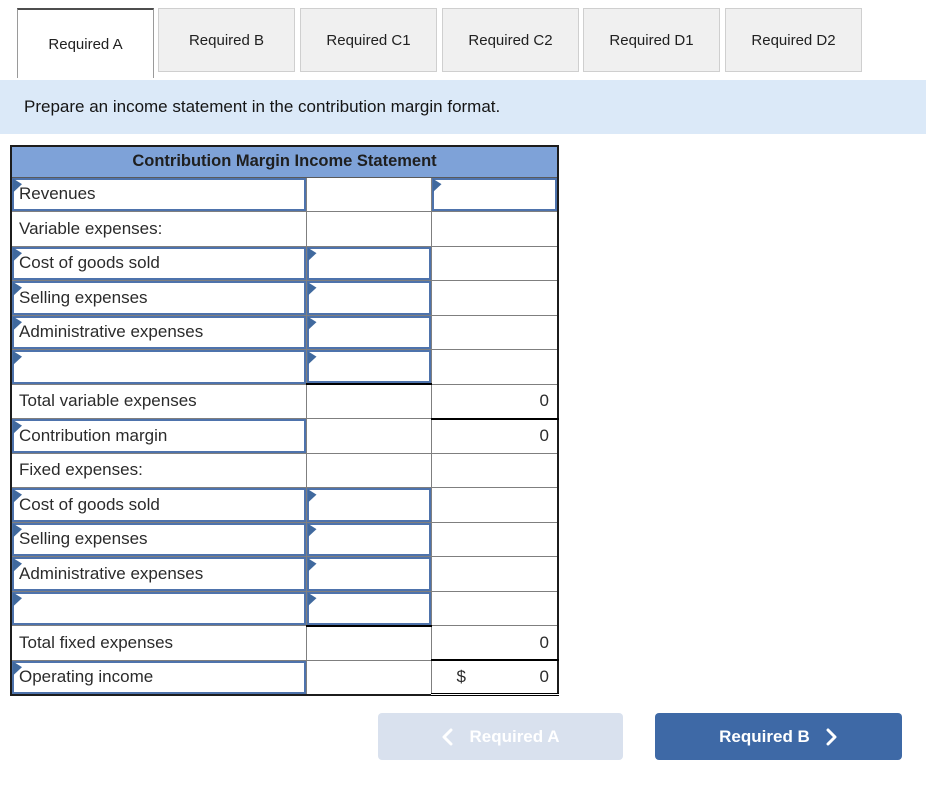 This screenshot has width=926, height=792. I want to click on currency-symbol: $, so click(461, 676).